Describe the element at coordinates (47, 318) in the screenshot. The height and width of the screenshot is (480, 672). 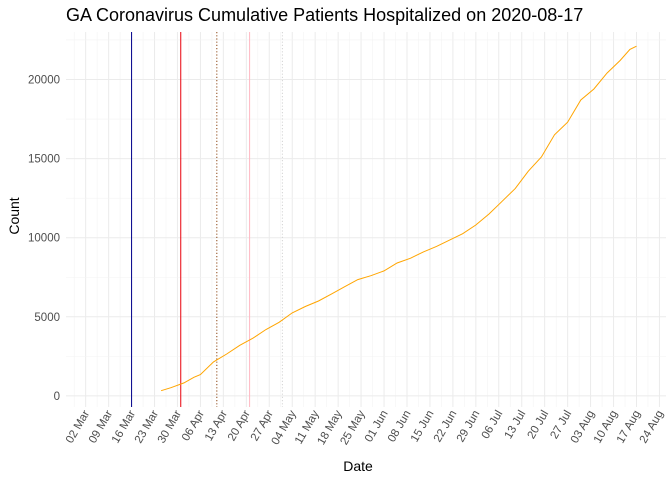
I see `y-tick-label: 5000` at that location.